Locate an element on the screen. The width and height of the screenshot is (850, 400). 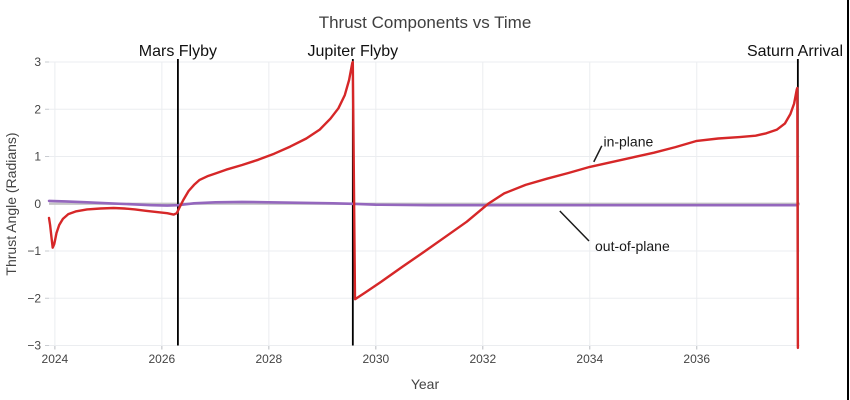
y-tick-label: 0 is located at coordinates (37, 204).